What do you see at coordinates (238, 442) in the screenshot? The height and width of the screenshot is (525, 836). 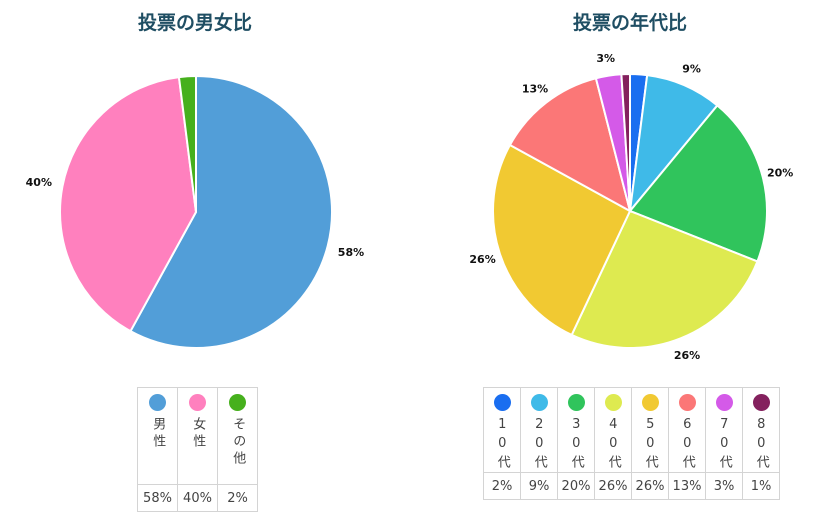 I see `legend-label-other: その他` at bounding box center [238, 442].